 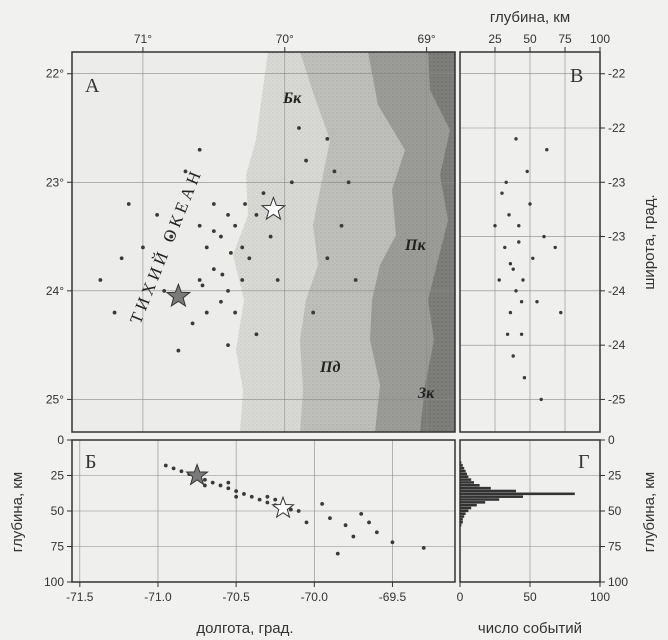 I want to click on tick-label-a-x: 69°, so click(x=427, y=39).